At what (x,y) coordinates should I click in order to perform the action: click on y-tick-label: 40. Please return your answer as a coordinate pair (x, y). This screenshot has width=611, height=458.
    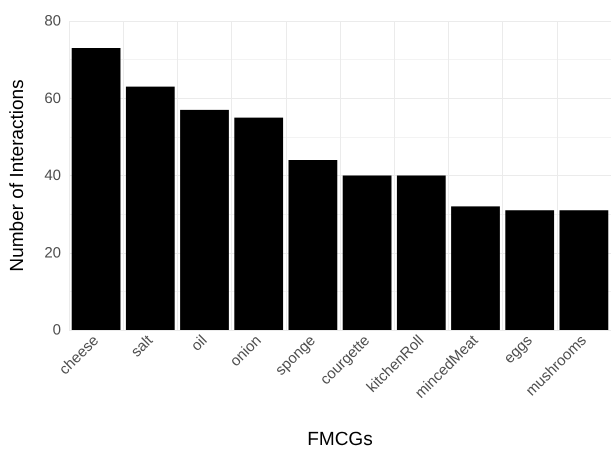
    Looking at the image, I should click on (52, 175).